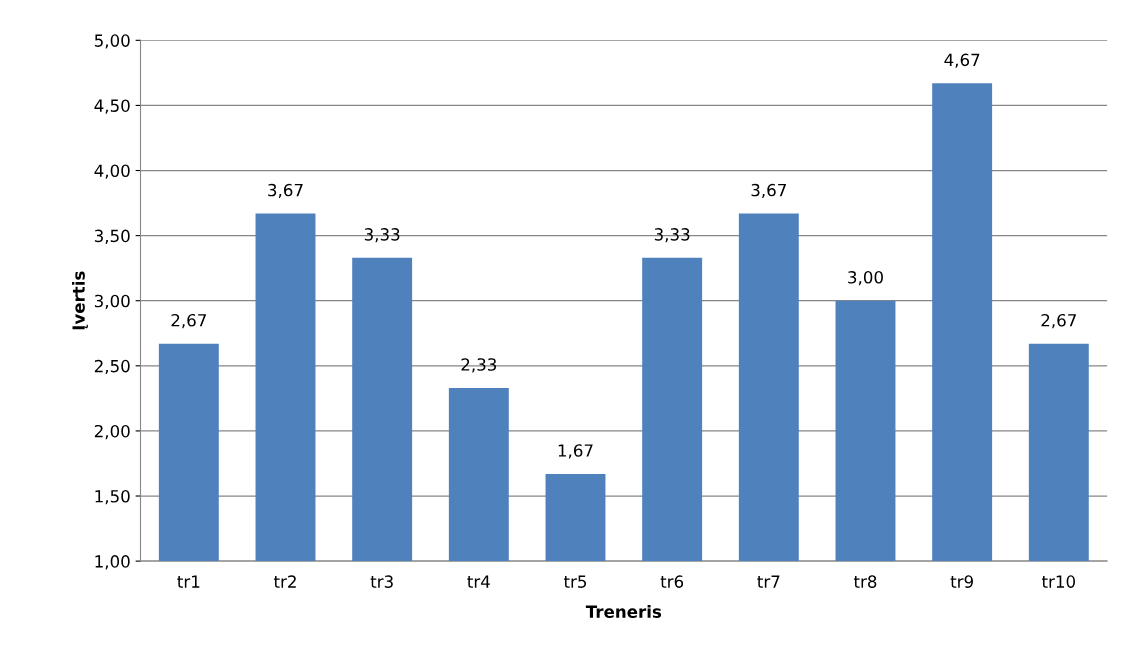  I want to click on y-tick-label: 4,50, so click(112, 106).